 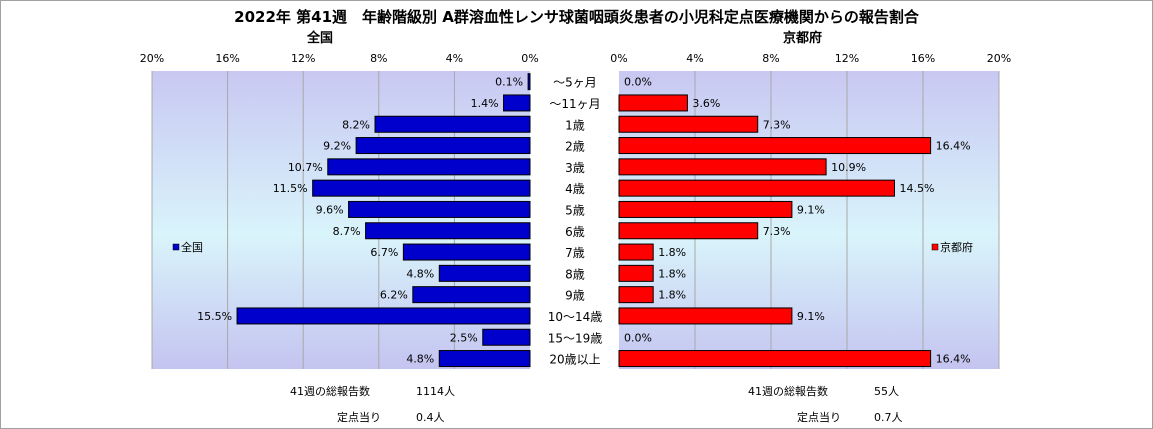 What do you see at coordinates (214, 316) in the screenshot?
I see `national-value-label: 15.5%` at bounding box center [214, 316].